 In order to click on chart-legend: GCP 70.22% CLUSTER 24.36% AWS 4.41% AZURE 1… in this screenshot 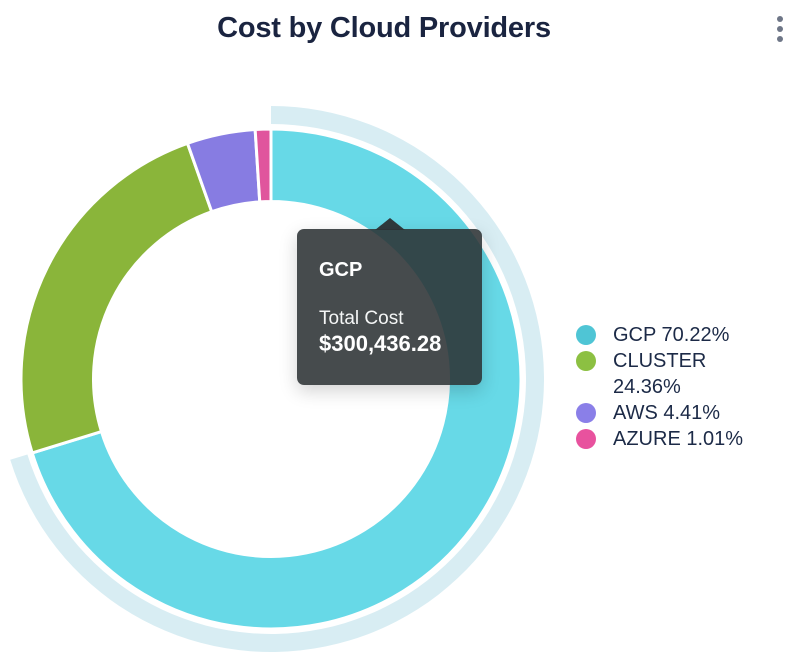, I will do `click(672, 387)`.